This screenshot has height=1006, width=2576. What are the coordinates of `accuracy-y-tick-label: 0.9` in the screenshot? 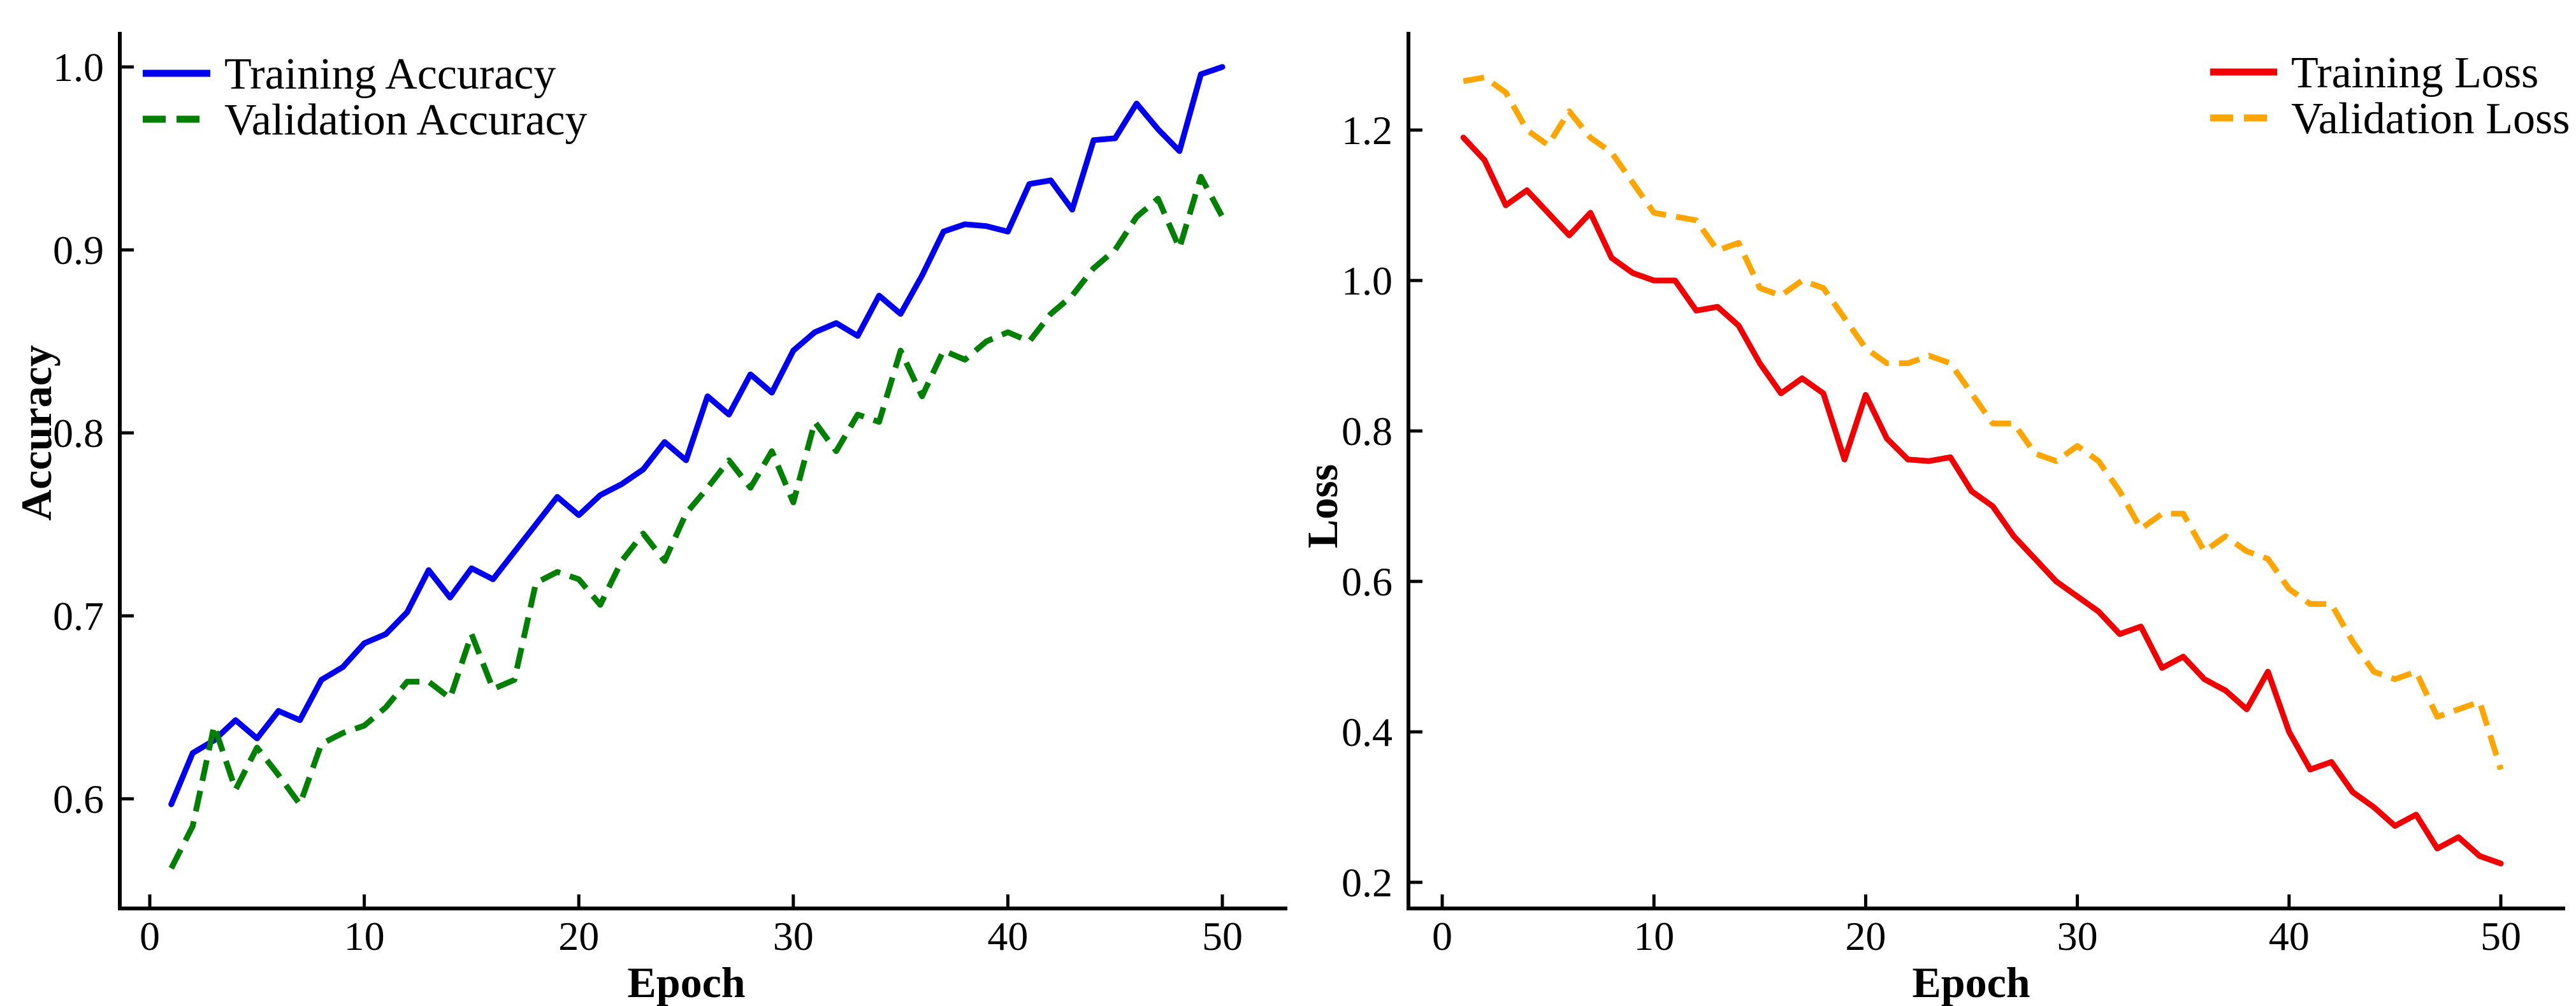 It's located at (78, 250).